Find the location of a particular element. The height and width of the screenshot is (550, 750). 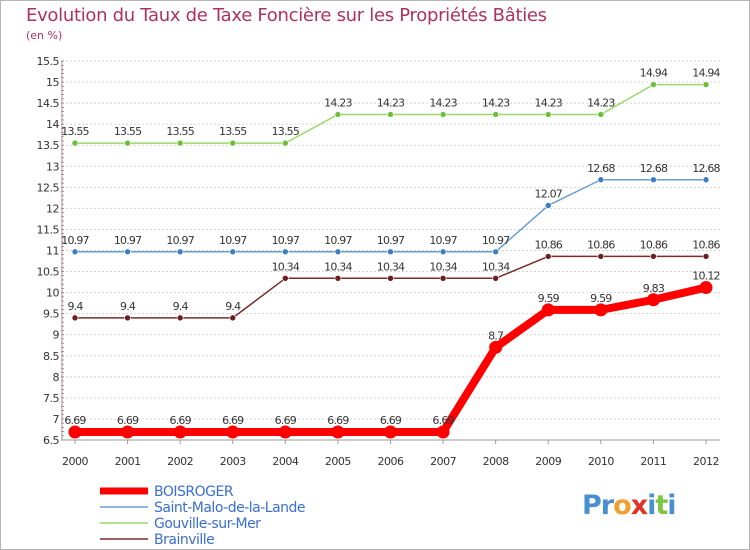

y-tick-label: 10.5 is located at coordinates (48, 272).